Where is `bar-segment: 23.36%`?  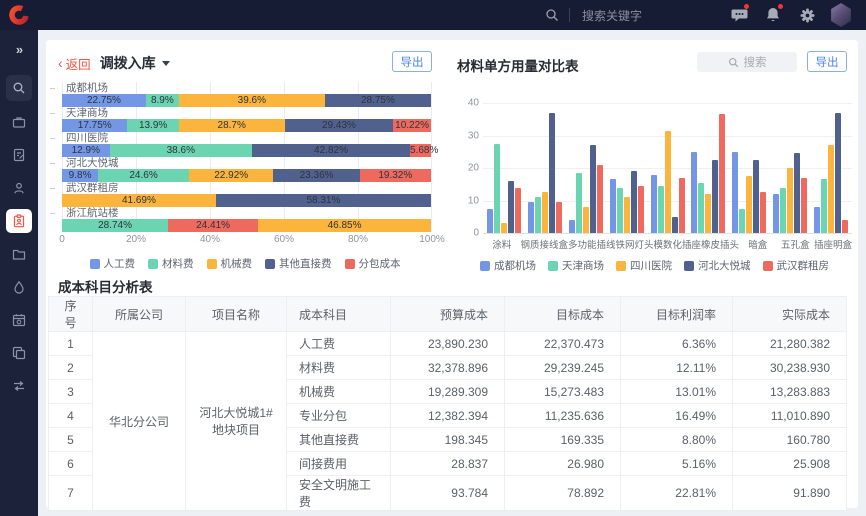
bar-segment: 23.36% is located at coordinates (316, 175).